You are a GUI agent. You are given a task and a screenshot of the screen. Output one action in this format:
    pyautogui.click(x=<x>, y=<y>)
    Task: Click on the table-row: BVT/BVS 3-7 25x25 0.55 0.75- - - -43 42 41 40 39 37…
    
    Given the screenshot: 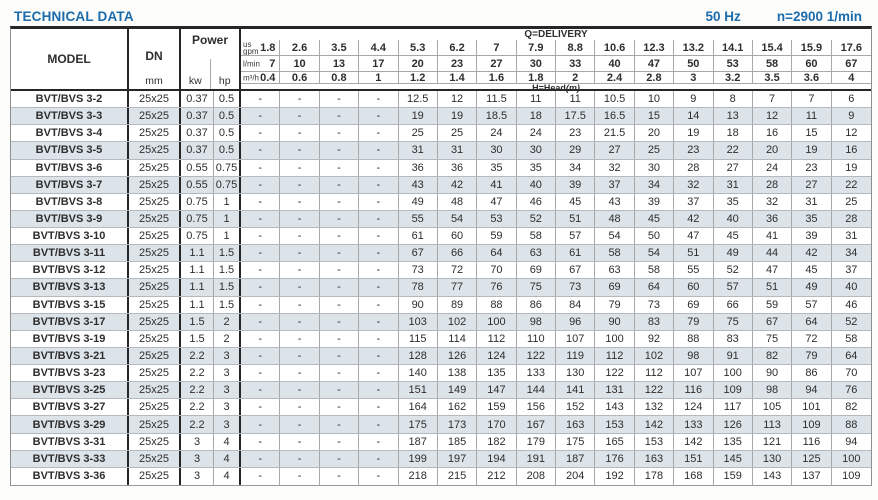 What is the action you would take?
    pyautogui.click(x=441, y=185)
    